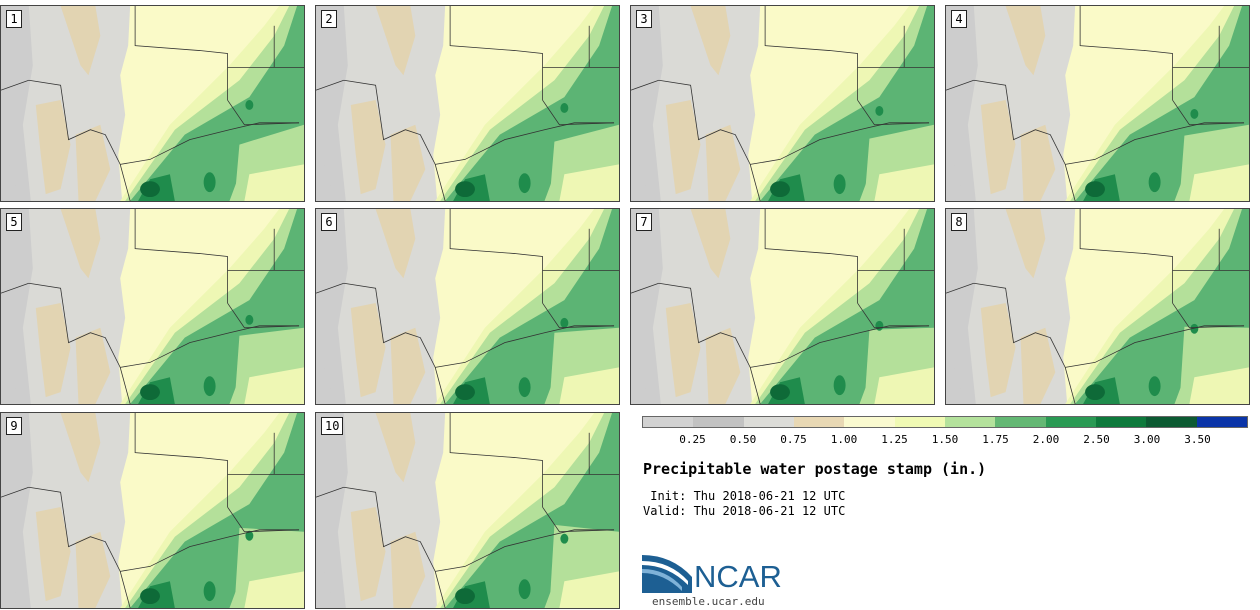 The width and height of the screenshot is (1260, 610). What do you see at coordinates (793, 439) in the screenshot?
I see `colorbar-tick: 0.75` at bounding box center [793, 439].